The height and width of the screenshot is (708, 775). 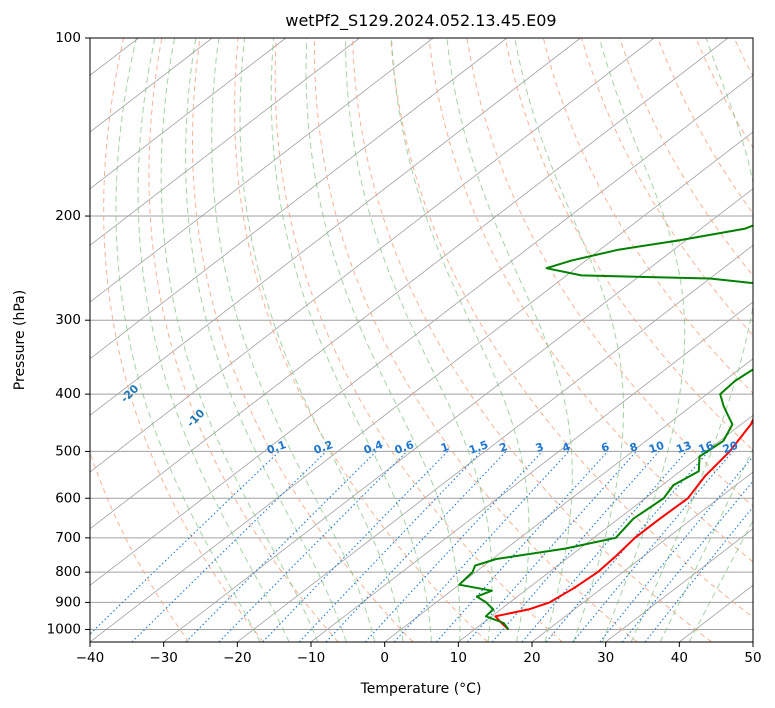 What do you see at coordinates (683, 447) in the screenshot?
I see `mixing-ratio-label: 13` at bounding box center [683, 447].